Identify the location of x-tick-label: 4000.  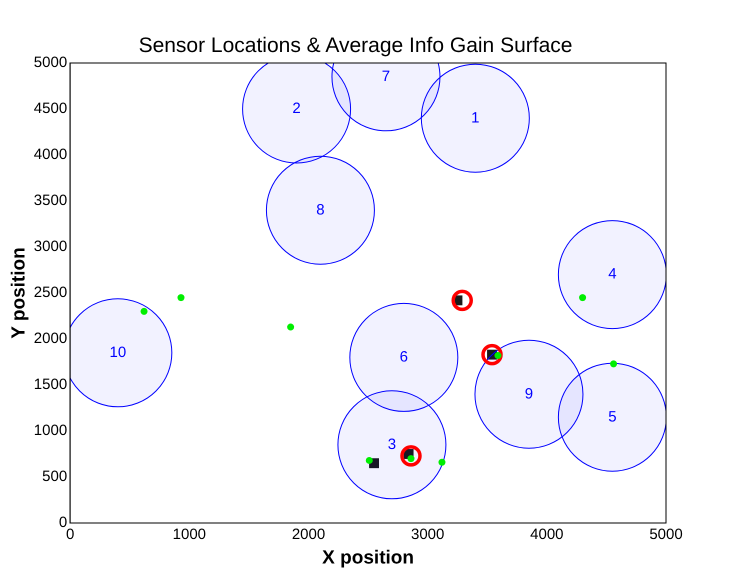
(547, 535).